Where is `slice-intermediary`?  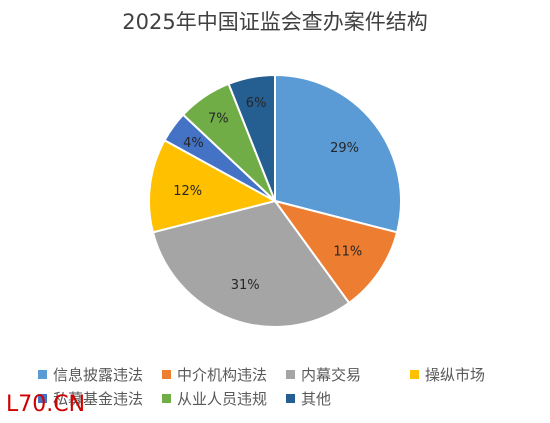 slice-intermediary is located at coordinates (335, 252).